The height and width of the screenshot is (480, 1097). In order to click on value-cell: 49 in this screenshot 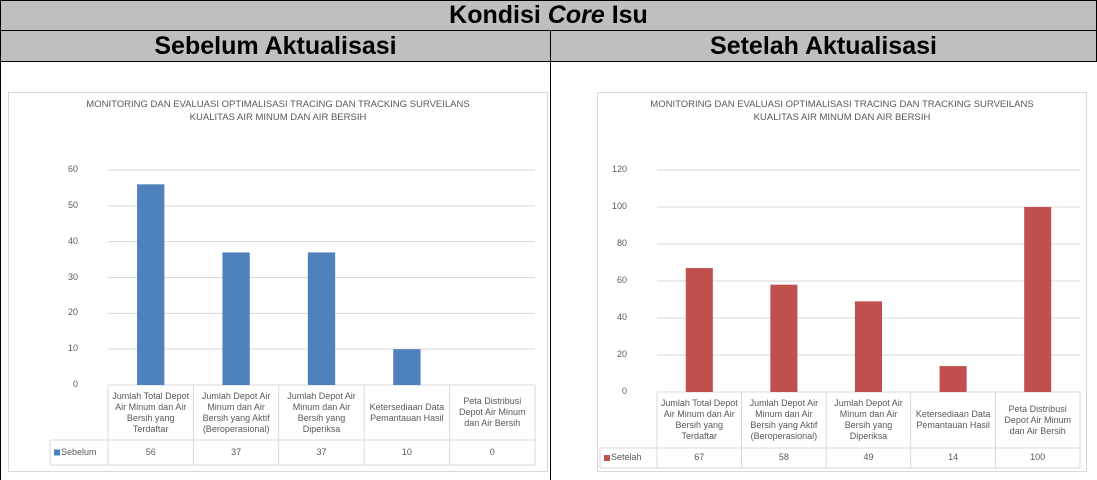, I will do `click(868, 457)`.